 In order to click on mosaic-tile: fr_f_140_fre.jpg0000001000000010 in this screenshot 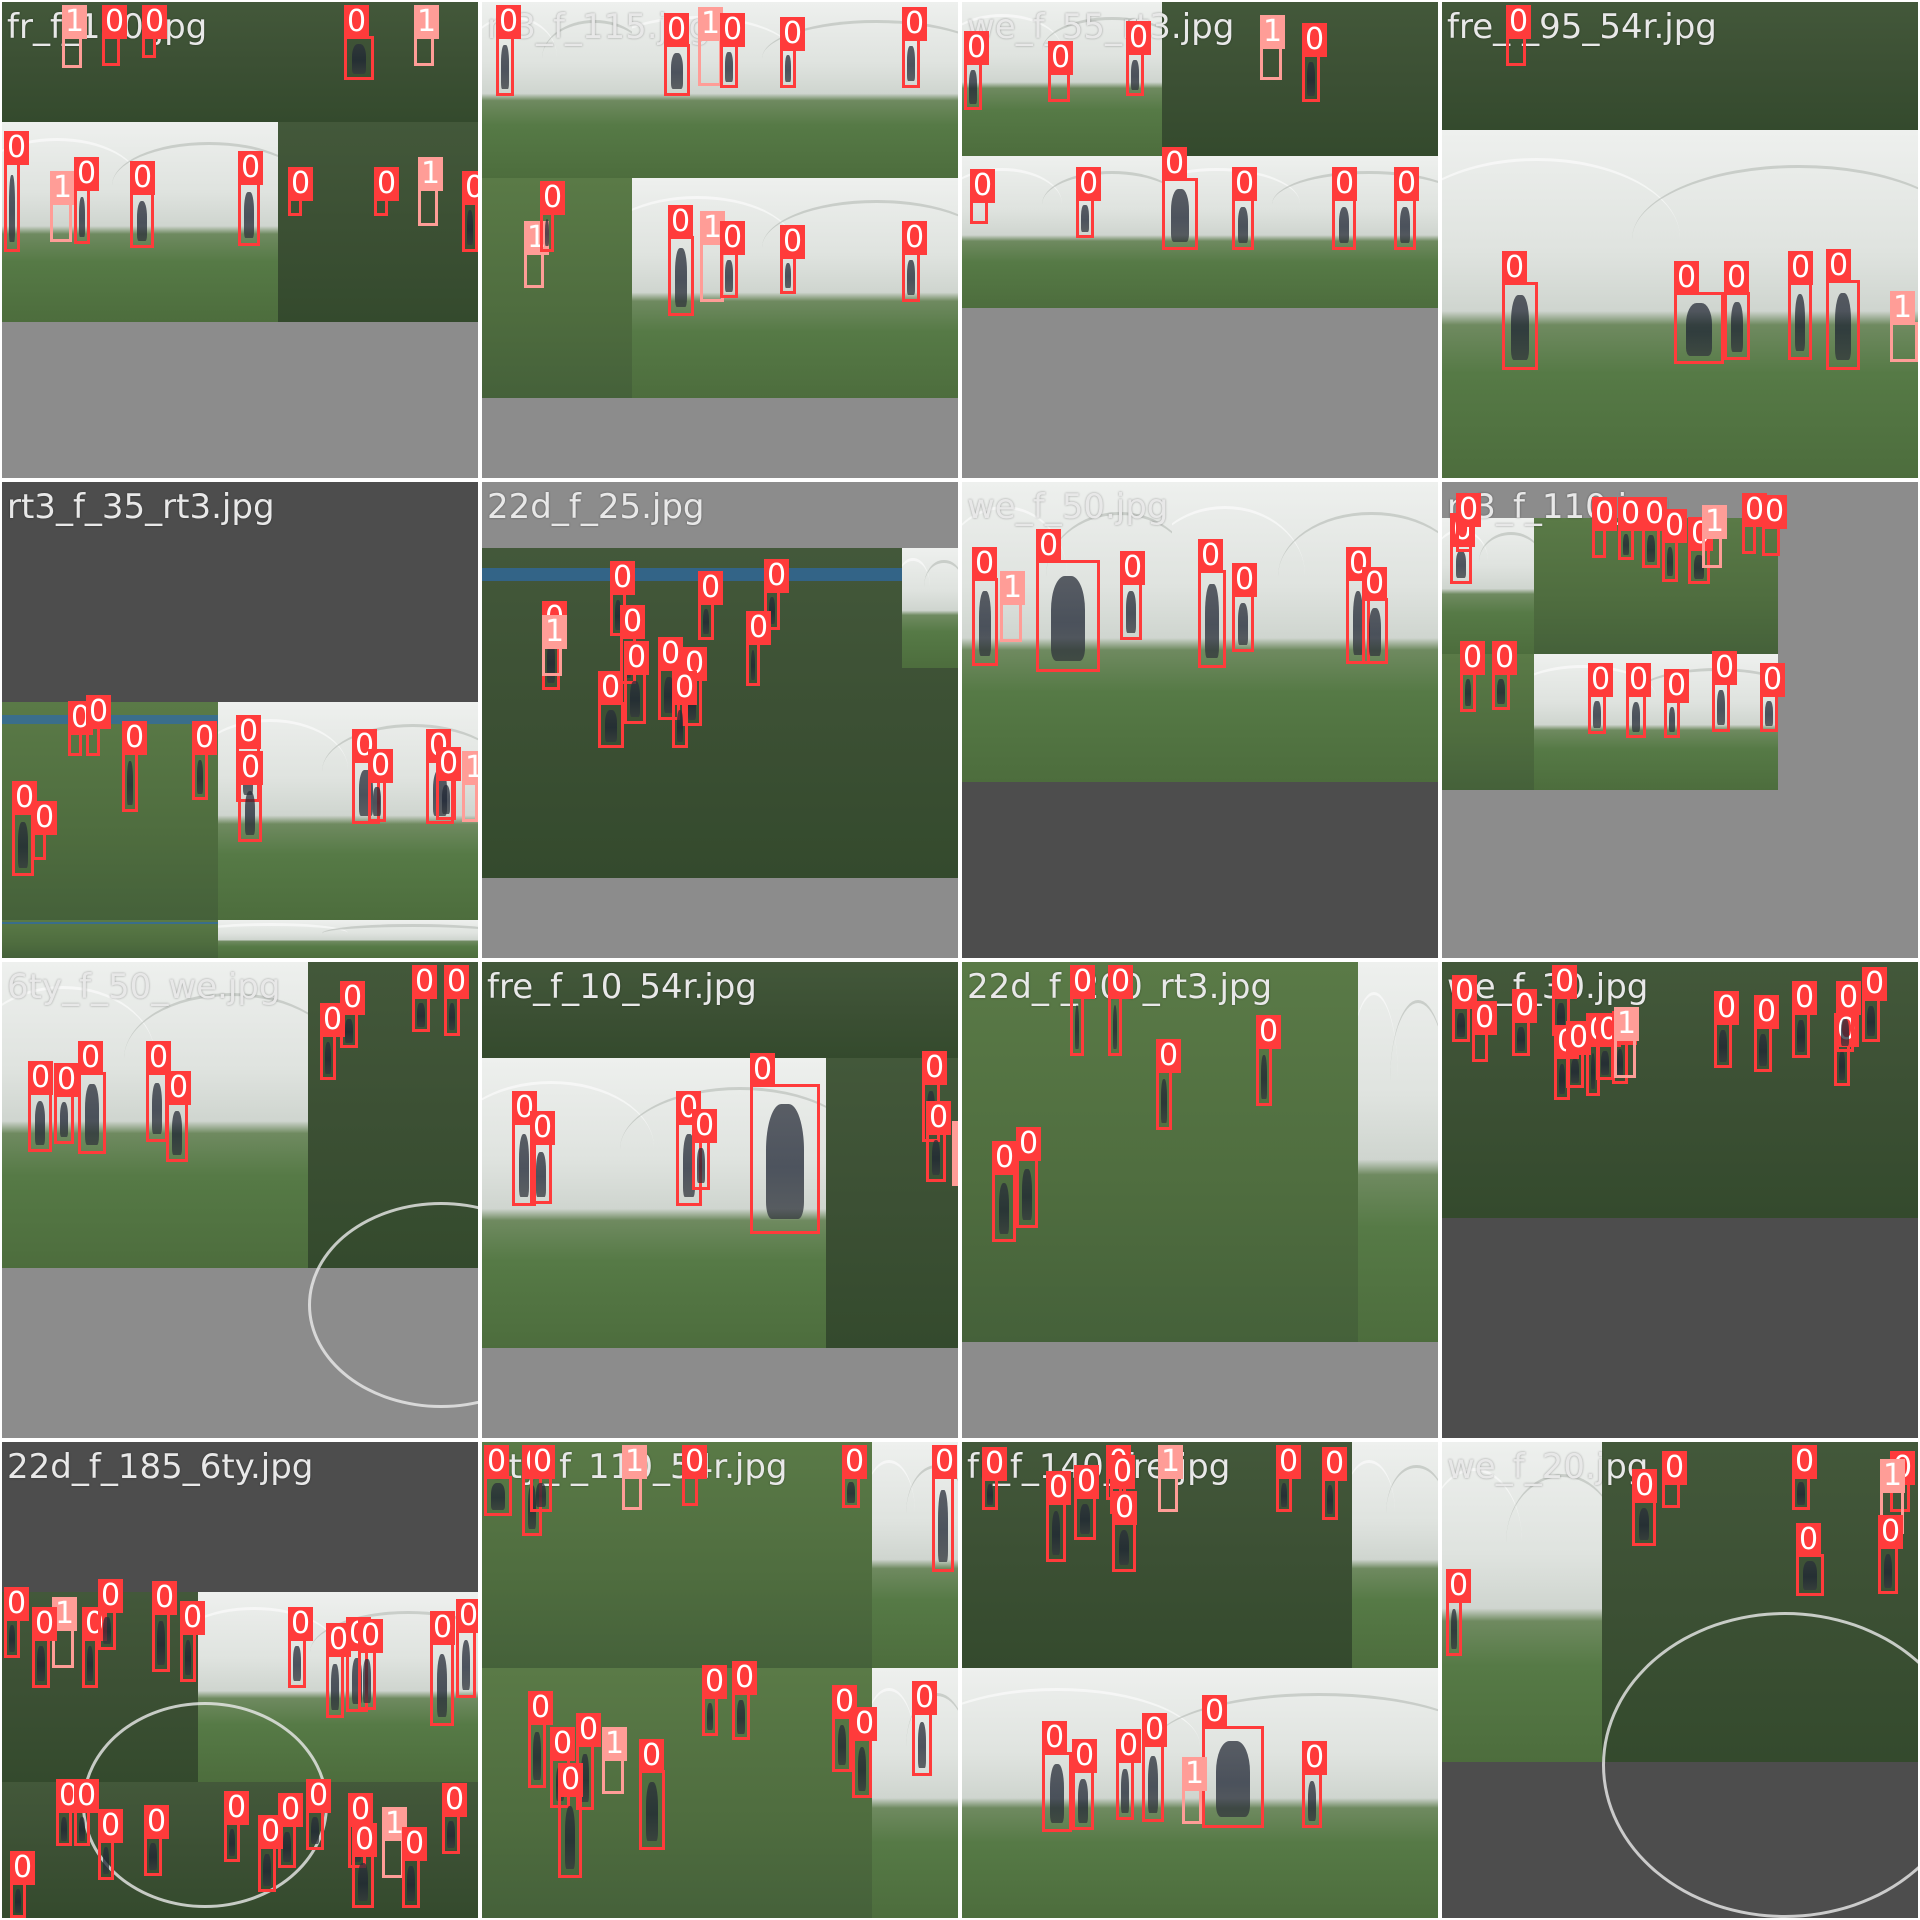, I will do `click(1200, 1680)`.